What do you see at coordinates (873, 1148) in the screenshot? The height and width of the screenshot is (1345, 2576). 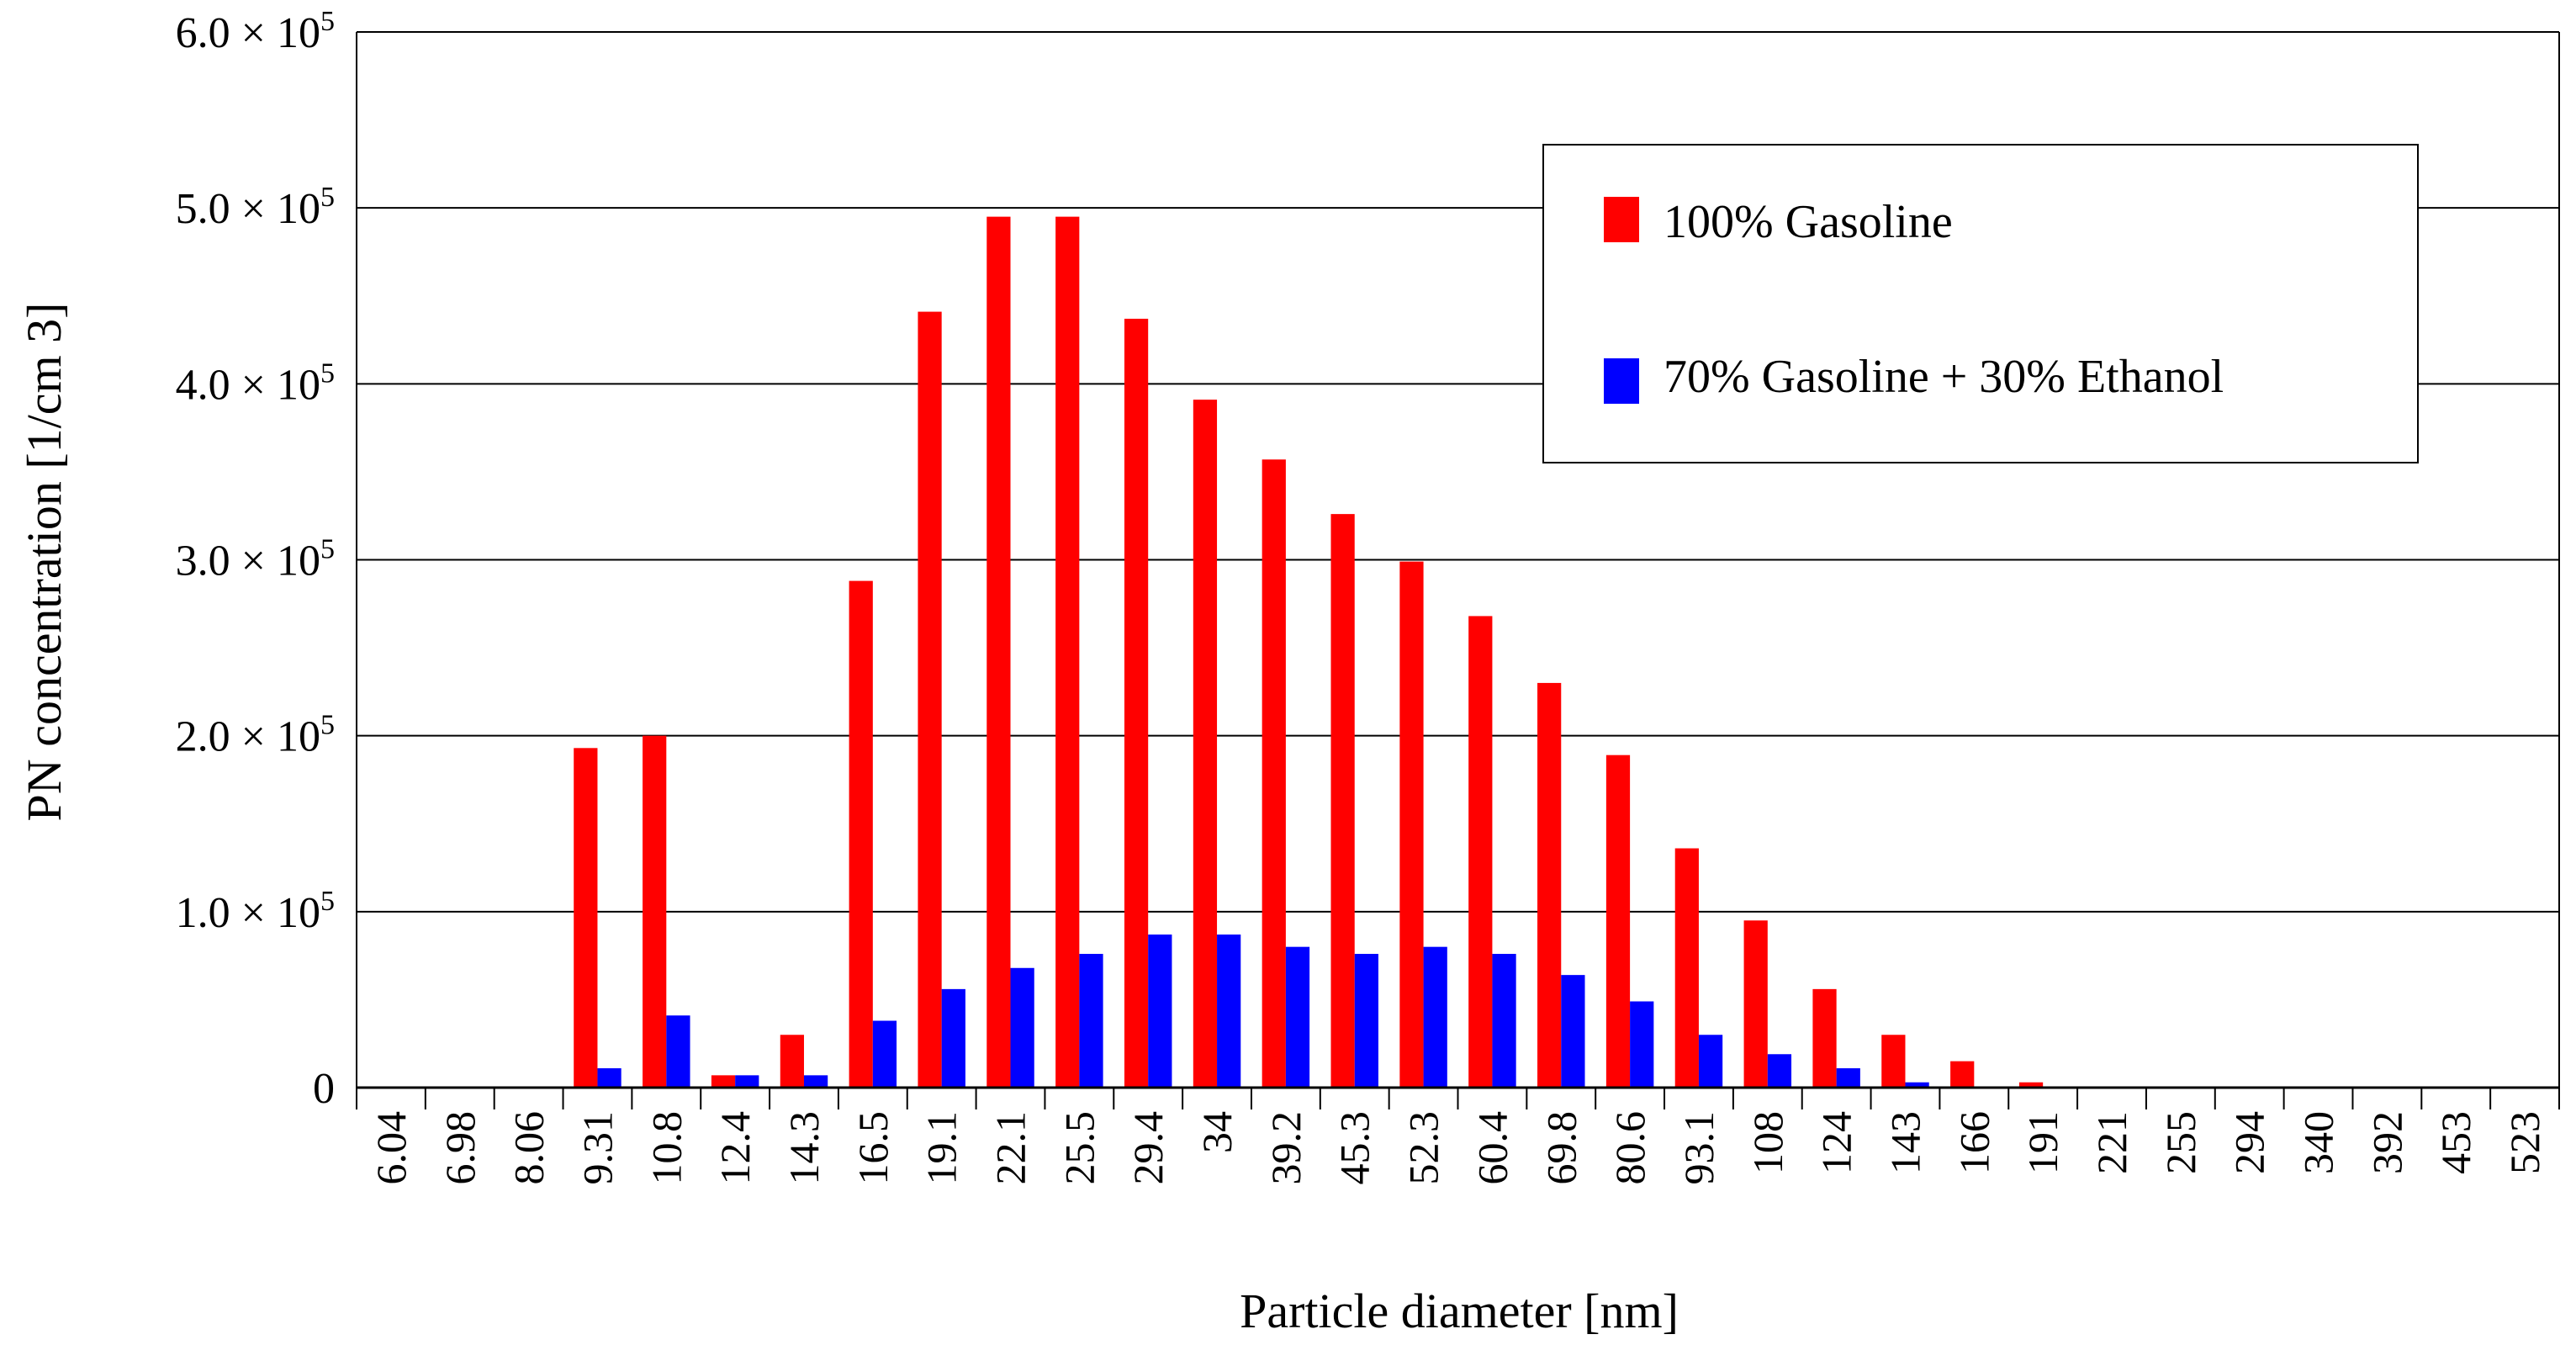 I see `x-tick-label: 16.5` at bounding box center [873, 1148].